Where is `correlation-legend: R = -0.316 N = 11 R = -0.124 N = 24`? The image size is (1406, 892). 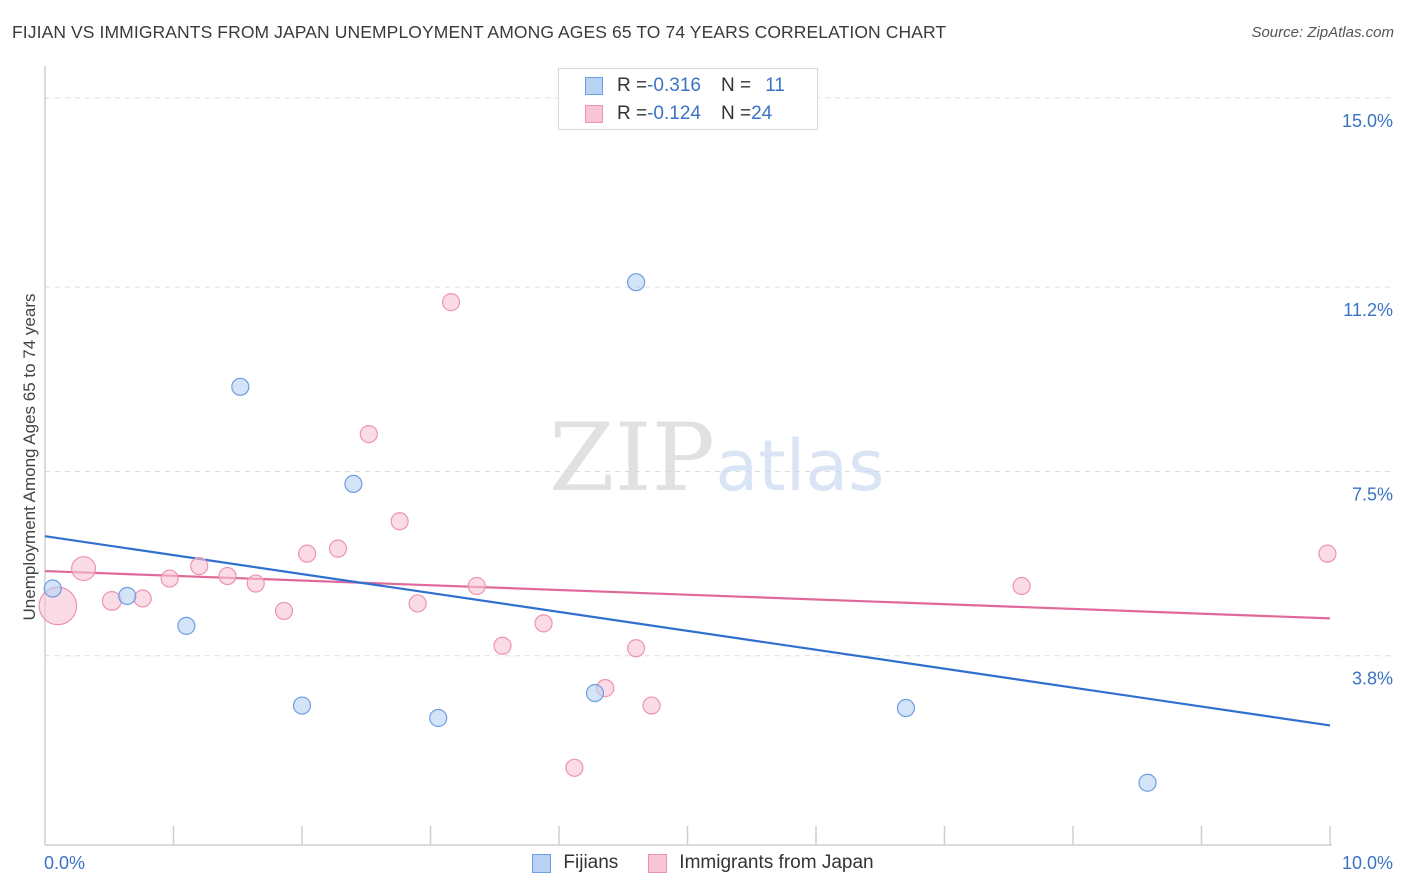 correlation-legend: R = -0.316 N = 11 R = -0.124 N = 24 is located at coordinates (688, 99).